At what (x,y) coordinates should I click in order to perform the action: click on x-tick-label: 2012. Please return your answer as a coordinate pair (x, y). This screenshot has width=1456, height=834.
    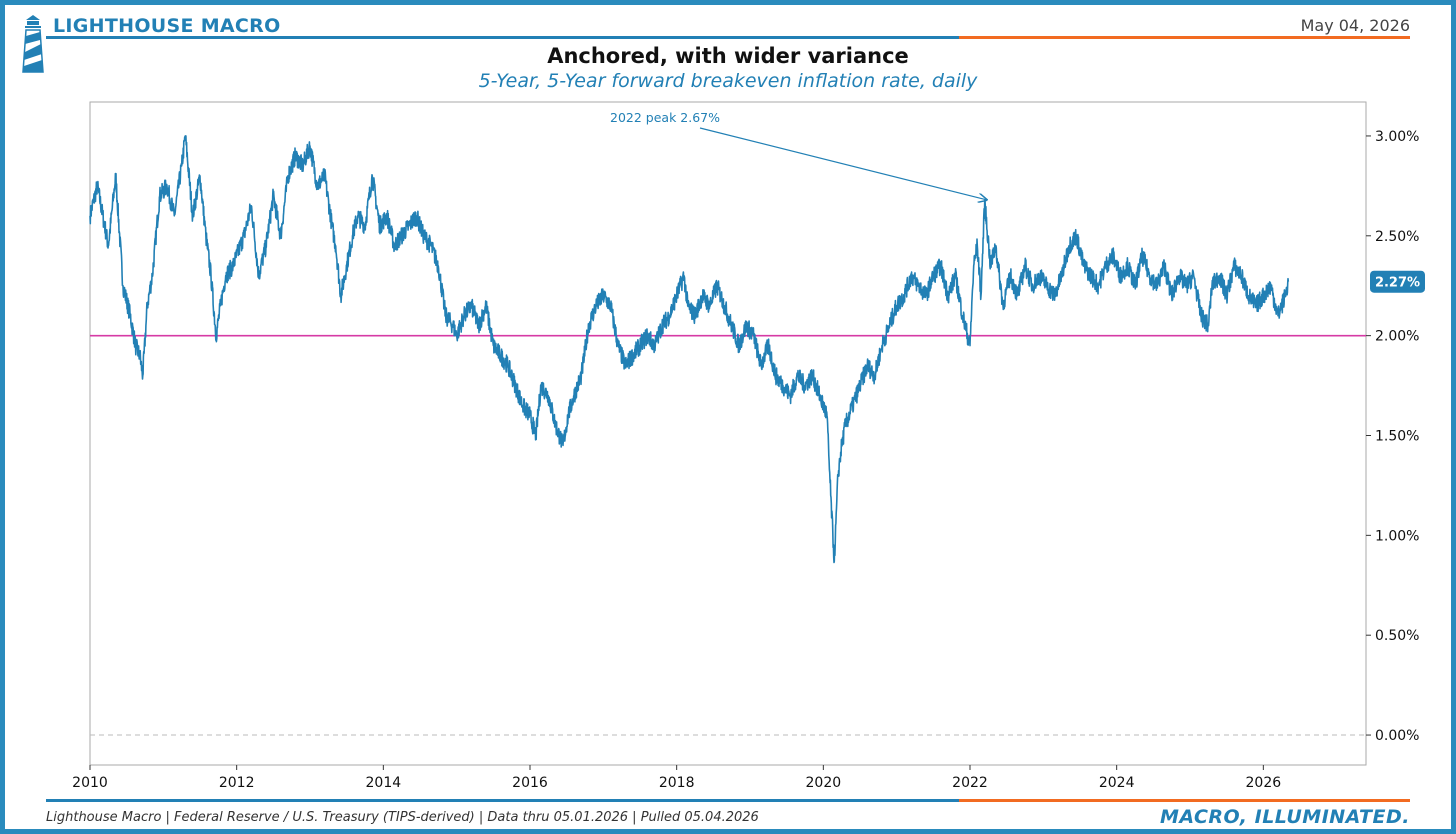
    Looking at the image, I should click on (237, 783).